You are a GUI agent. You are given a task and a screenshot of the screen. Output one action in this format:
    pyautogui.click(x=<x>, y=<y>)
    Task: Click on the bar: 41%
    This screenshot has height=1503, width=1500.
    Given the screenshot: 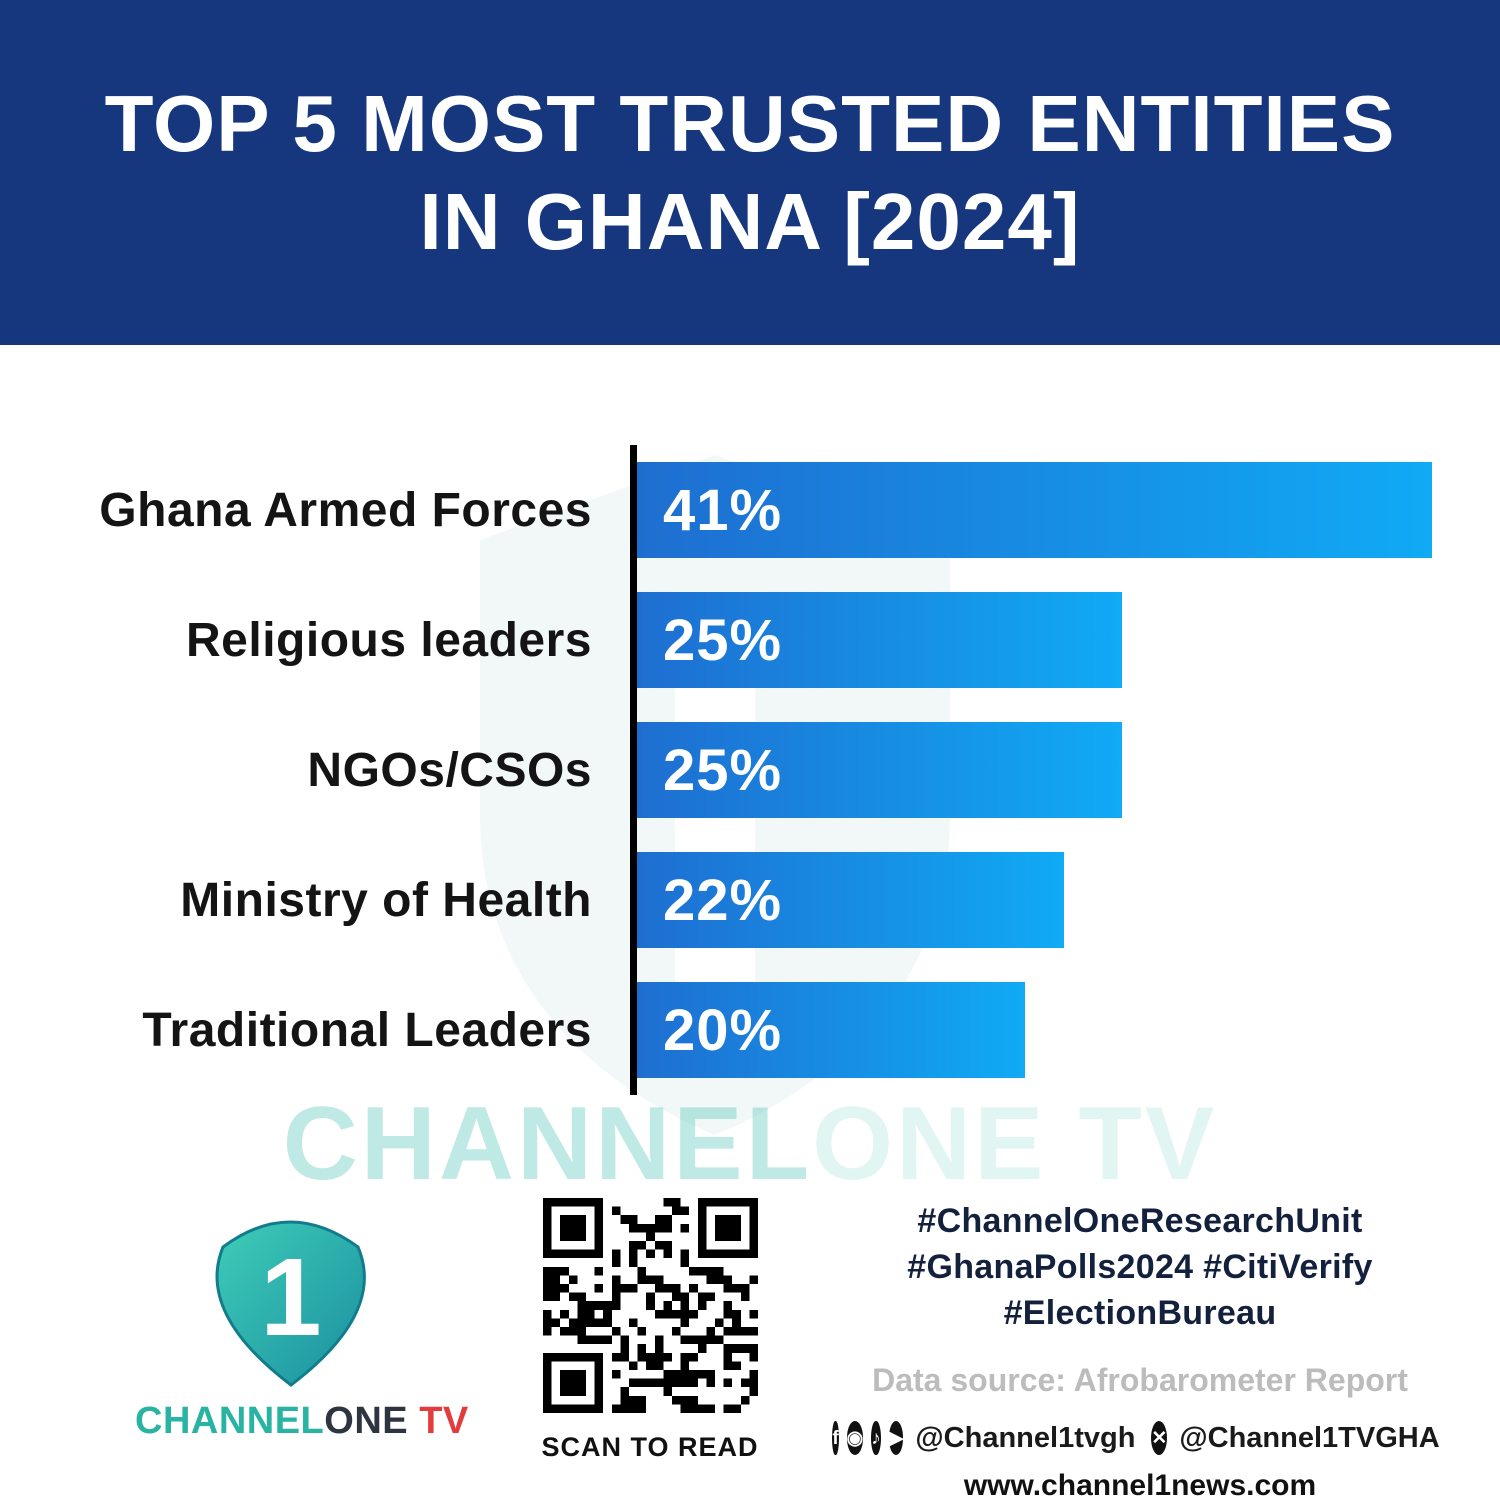 What is the action you would take?
    pyautogui.click(x=1034, y=510)
    